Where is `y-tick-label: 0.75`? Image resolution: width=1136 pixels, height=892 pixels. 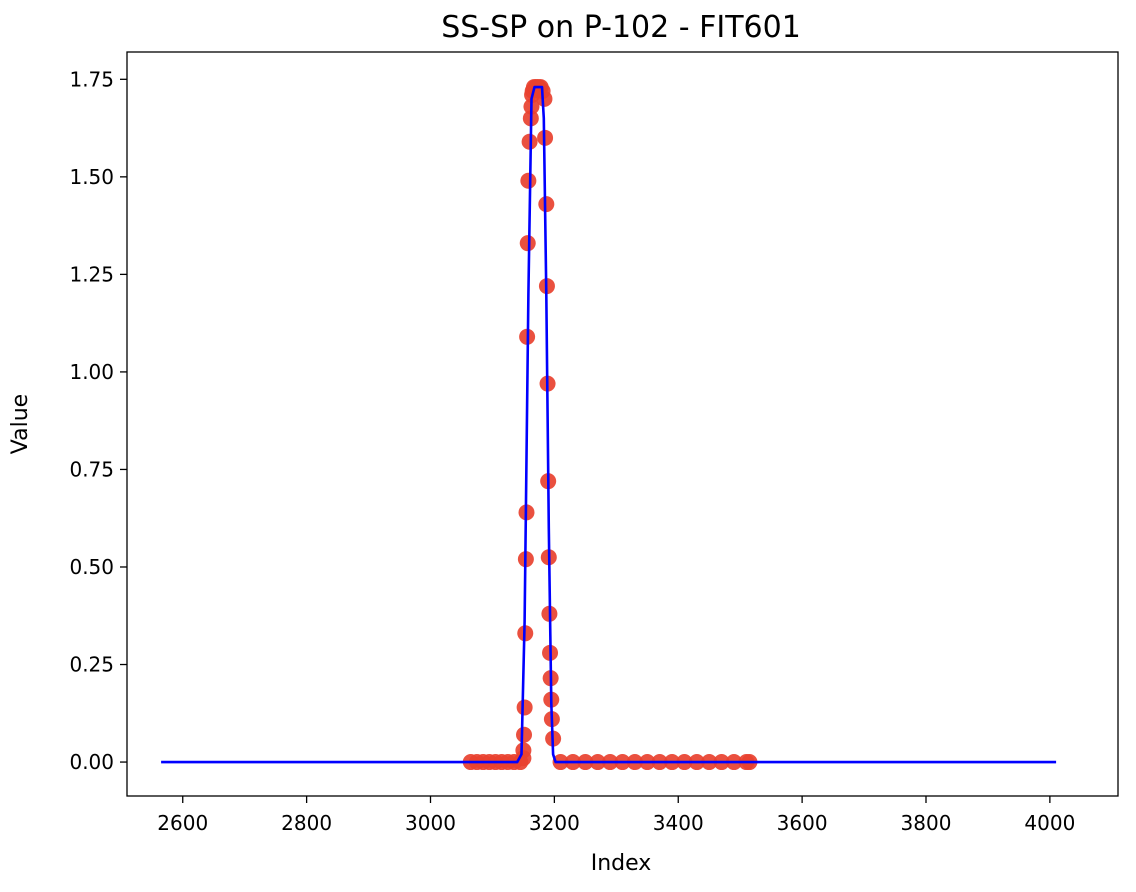 y-tick-label: 0.75 is located at coordinates (91, 469).